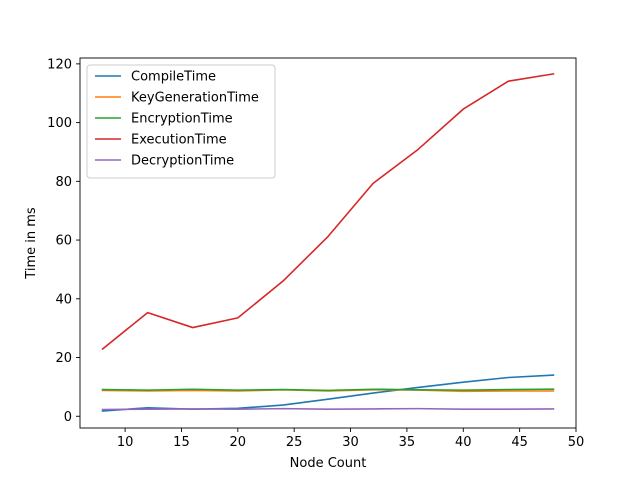 The height and width of the screenshot is (480, 640). I want to click on legend-label: DecryptionTime, so click(182, 161).